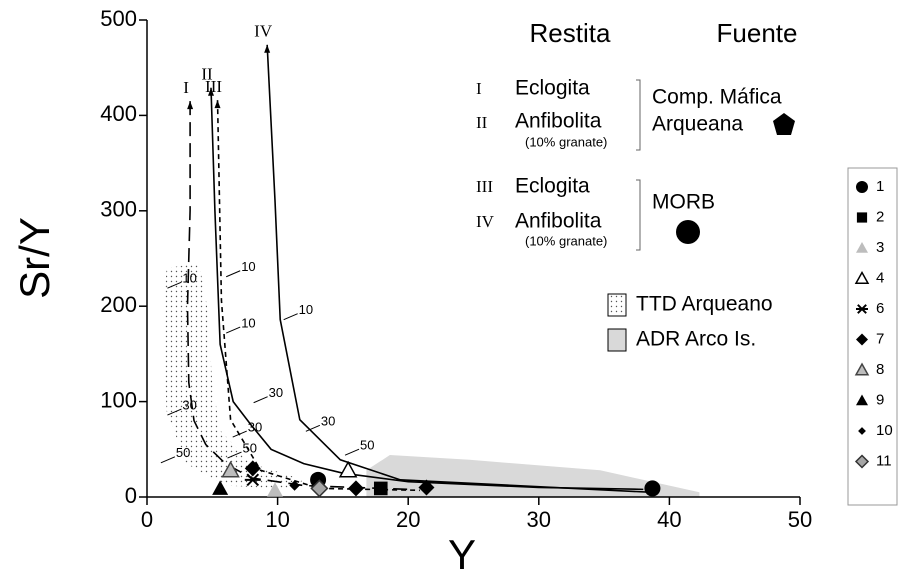 Image resolution: width=898 pixels, height=581 pixels. Describe the element at coordinates (118, 18) in the screenshot. I see `y-tick-label: 500` at that location.